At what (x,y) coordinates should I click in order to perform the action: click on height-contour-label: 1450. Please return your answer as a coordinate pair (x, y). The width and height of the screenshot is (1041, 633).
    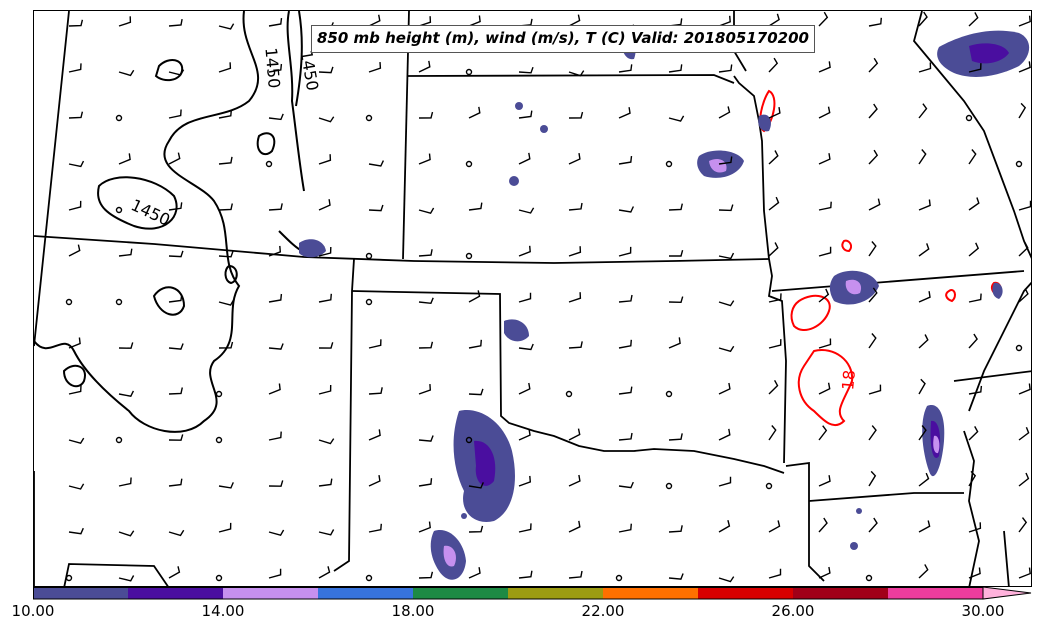
    Looking at the image, I should click on (272, 68).